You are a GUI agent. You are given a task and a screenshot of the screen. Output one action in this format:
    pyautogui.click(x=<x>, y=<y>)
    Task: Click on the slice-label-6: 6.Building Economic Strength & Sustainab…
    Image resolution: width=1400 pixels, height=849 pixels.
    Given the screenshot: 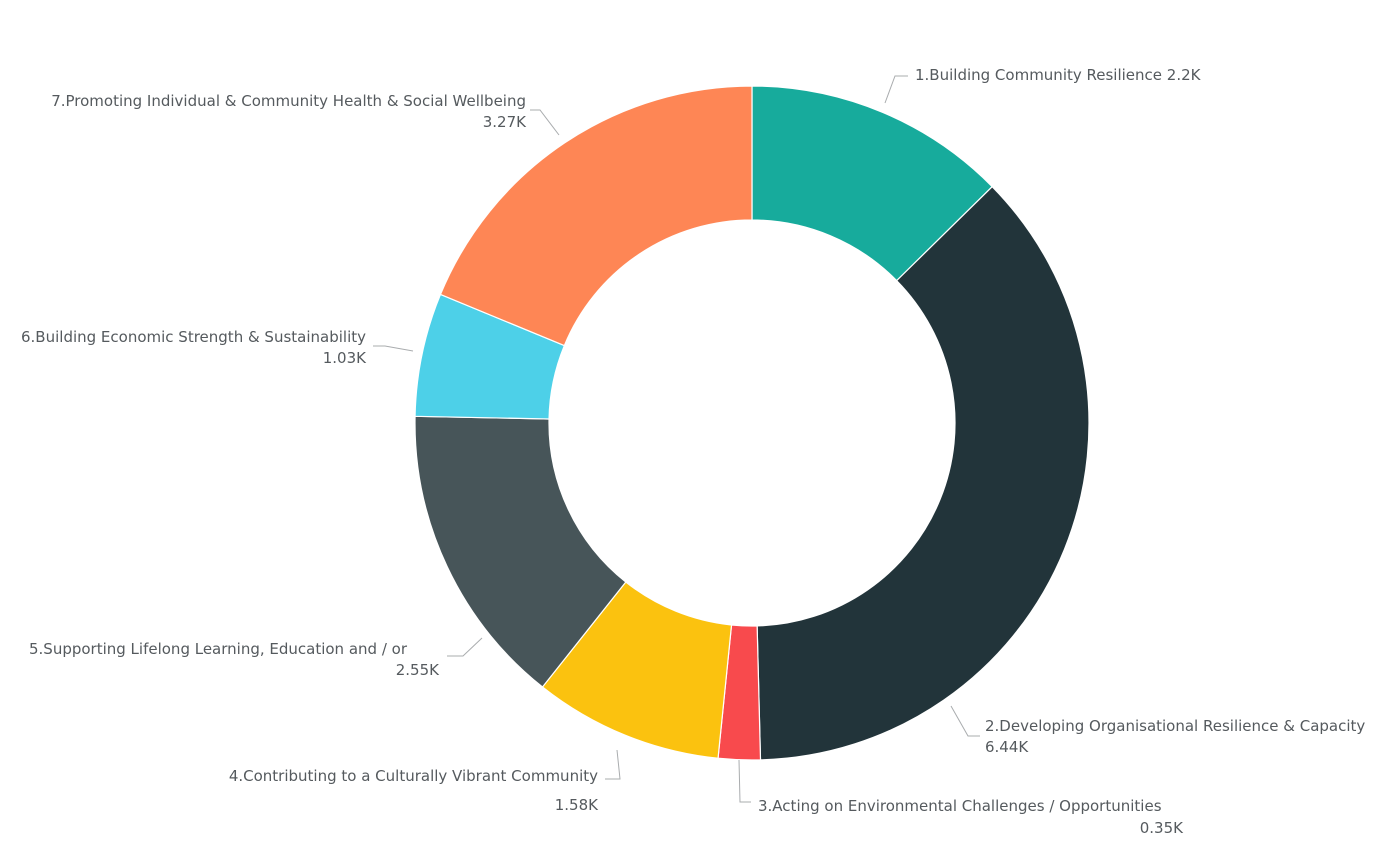 What is the action you would take?
    pyautogui.click(x=193, y=337)
    